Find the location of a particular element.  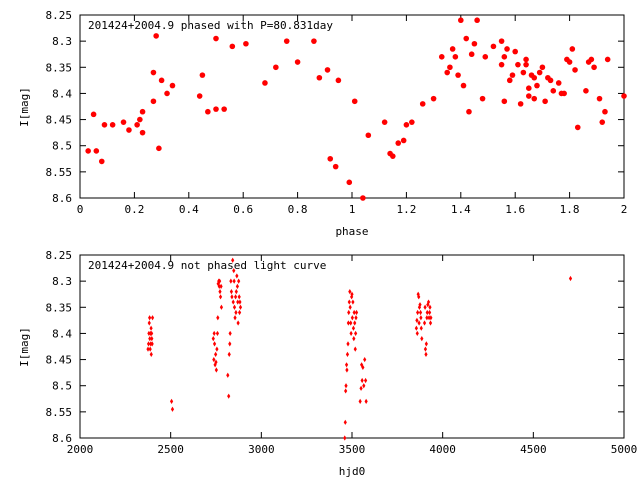

x-tick-label: 1.6 is located at coordinates (515, 209).